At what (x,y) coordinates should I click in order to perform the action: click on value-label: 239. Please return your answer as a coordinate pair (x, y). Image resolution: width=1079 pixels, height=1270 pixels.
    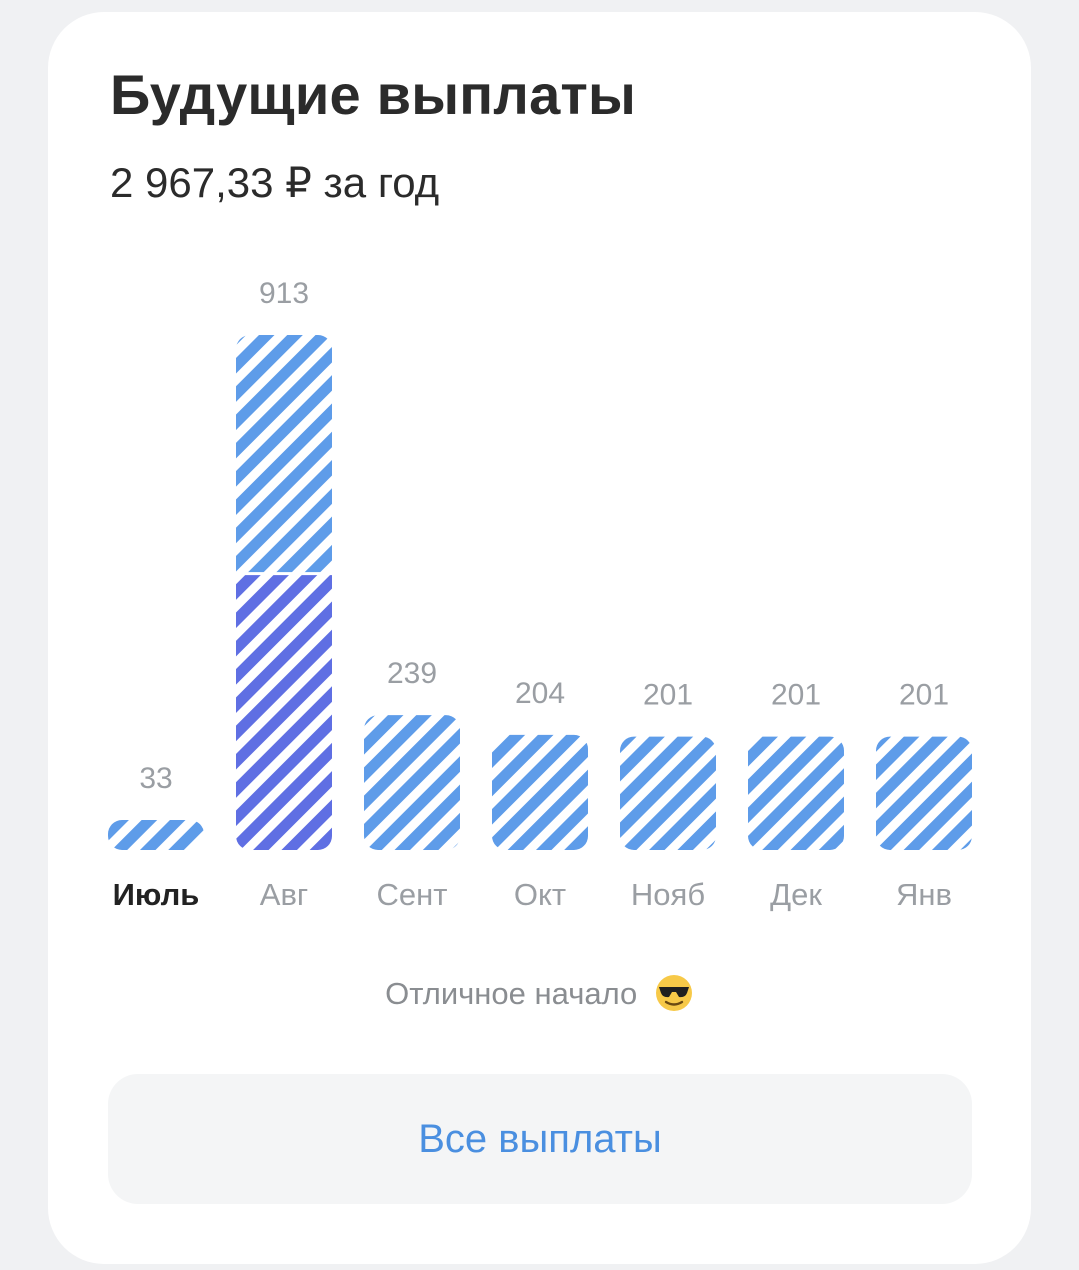
    Looking at the image, I should click on (412, 673).